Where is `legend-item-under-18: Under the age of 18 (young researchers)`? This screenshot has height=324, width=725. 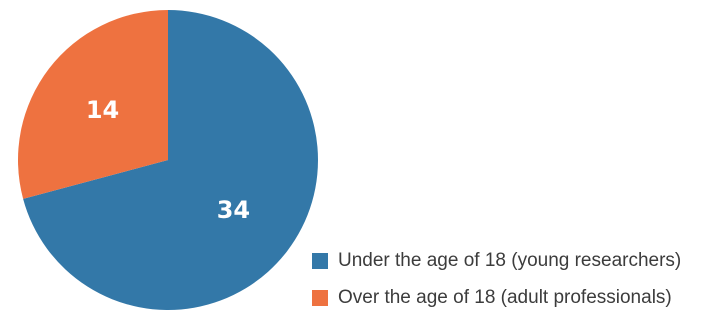
legend-item-under-18: Under the age of 18 (young researchers) is located at coordinates (496, 261).